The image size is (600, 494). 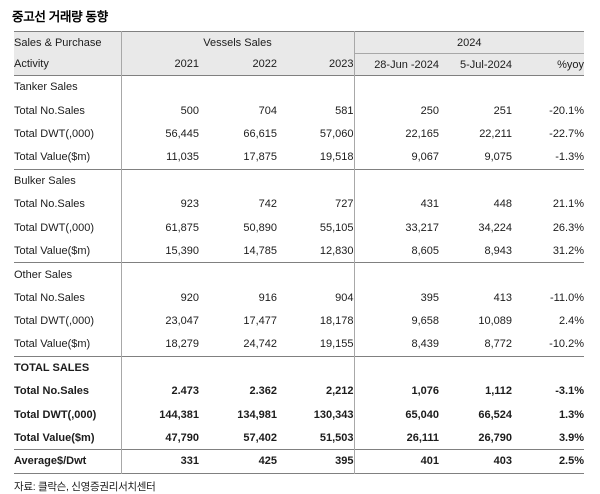 I want to click on cell-value: 17,477, so click(x=260, y=321).